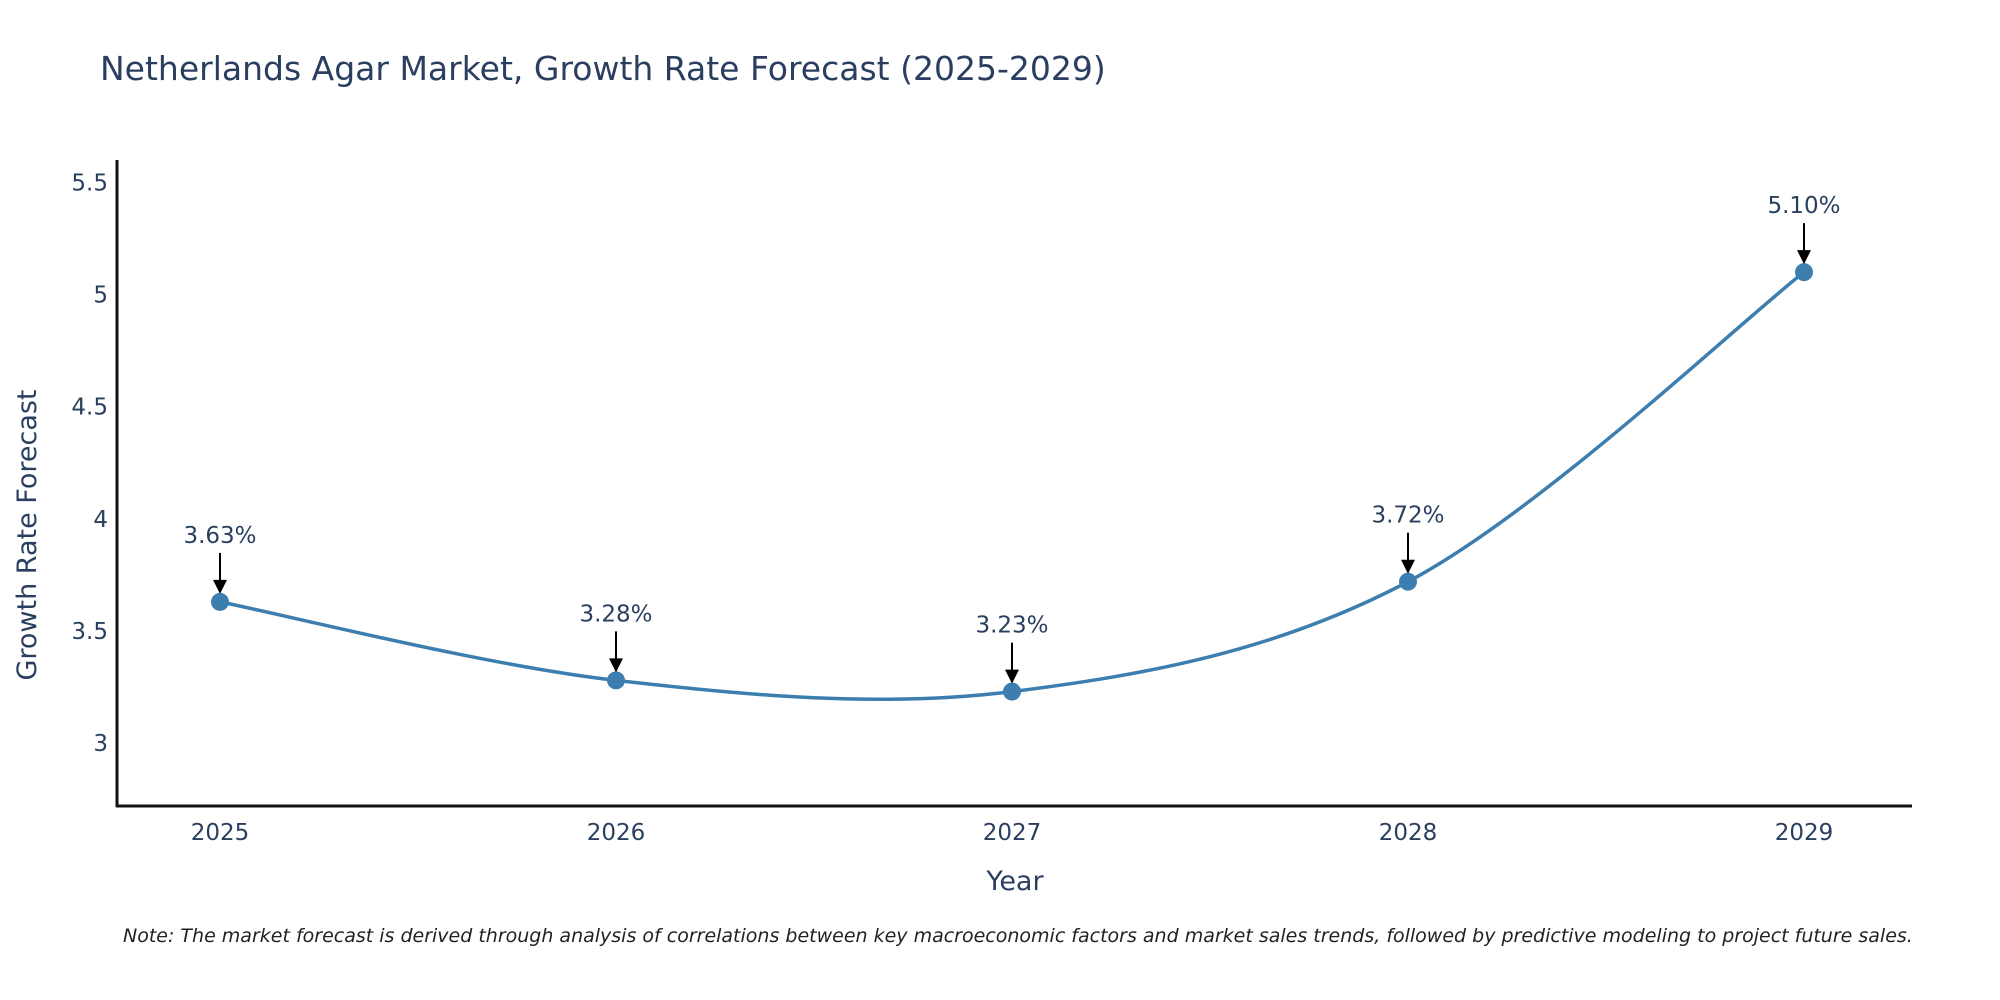  Describe the element at coordinates (1804, 833) in the screenshot. I see `x-tick-label: 2029` at that location.